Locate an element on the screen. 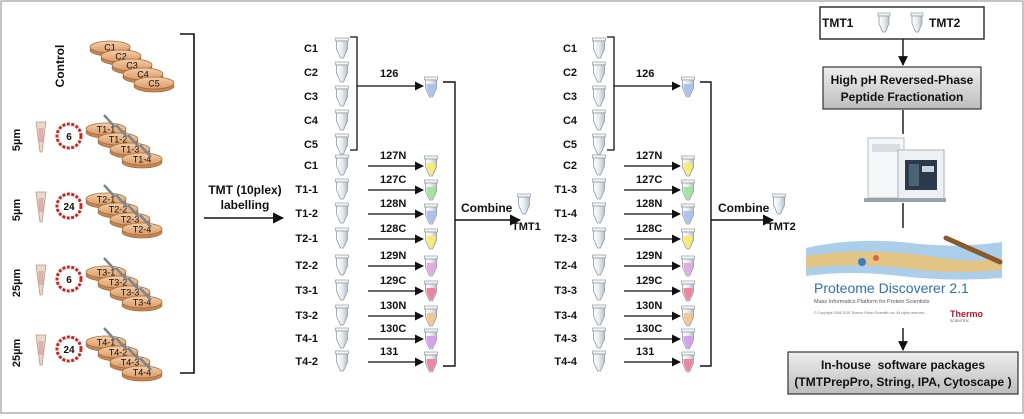  set2-channel-7: 130N is located at coordinates (649, 306).